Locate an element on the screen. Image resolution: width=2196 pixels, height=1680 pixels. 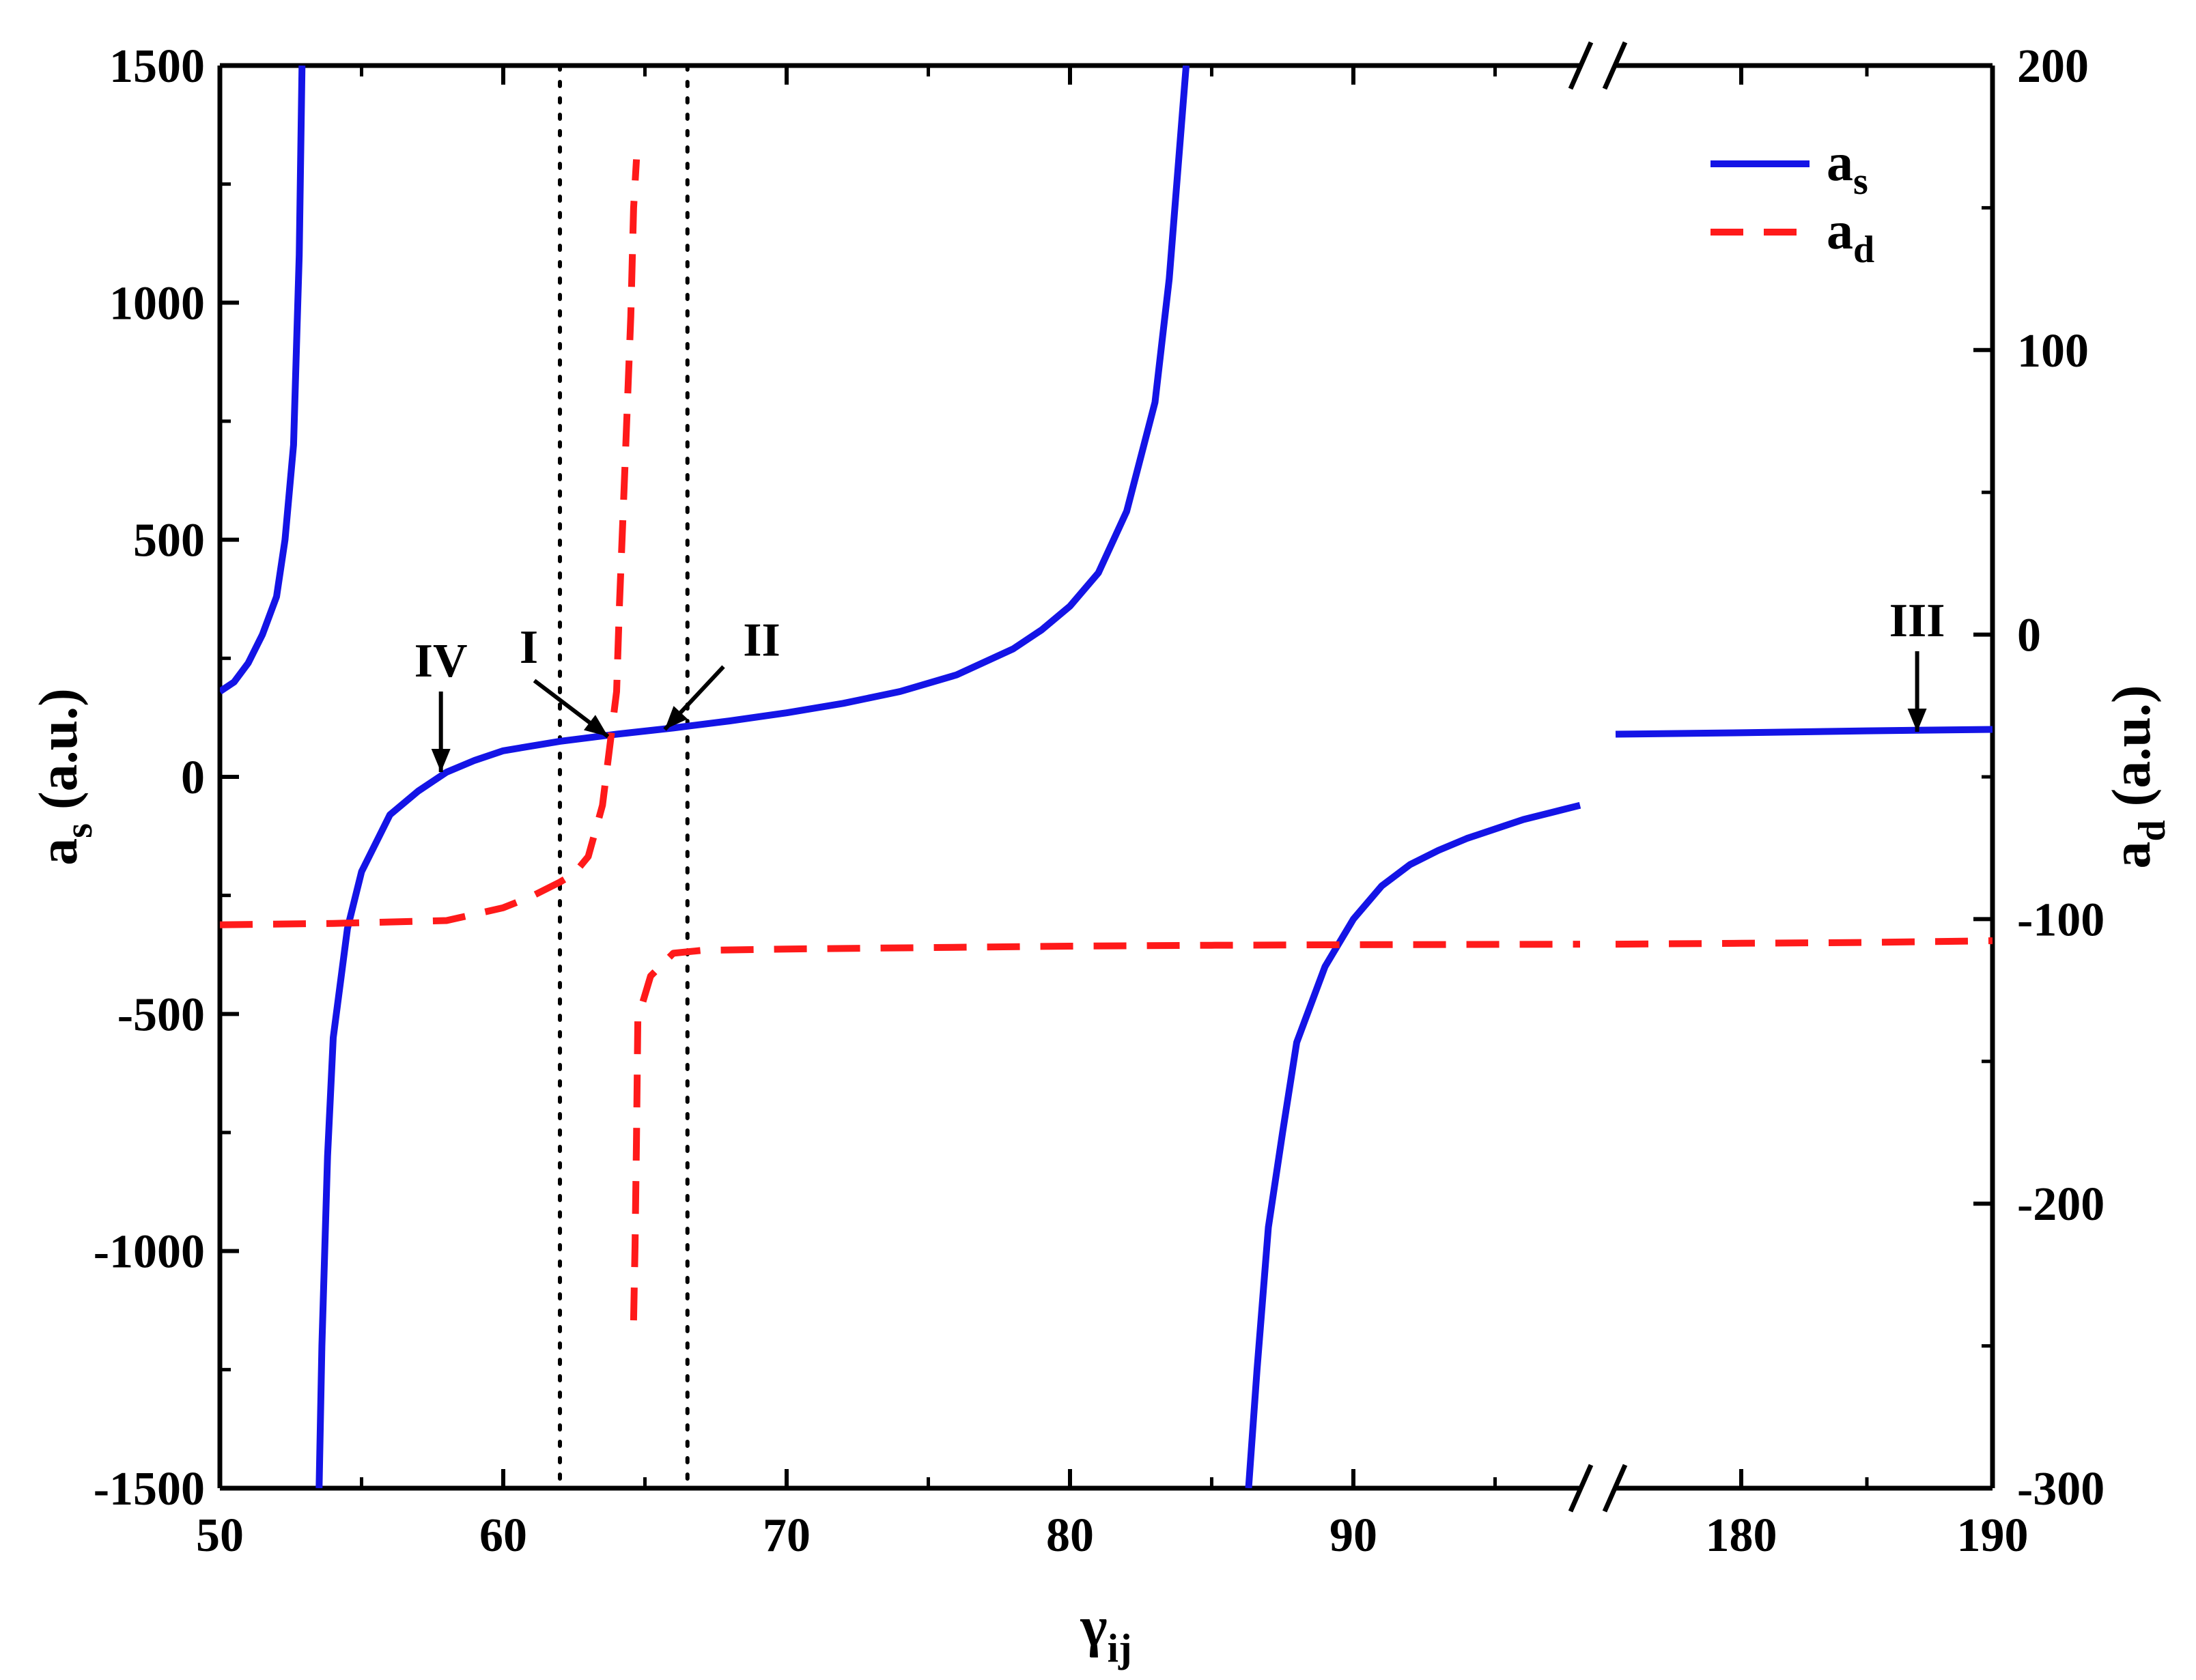
y-left-tick-label: -1500 is located at coordinates (149, 1489).